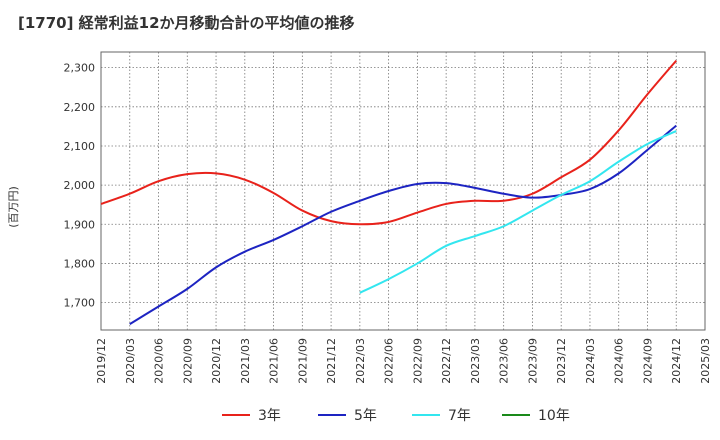 The width and height of the screenshot is (720, 440). What do you see at coordinates (80, 263) in the screenshot?
I see `y-tick-label: 1,800` at bounding box center [80, 263].